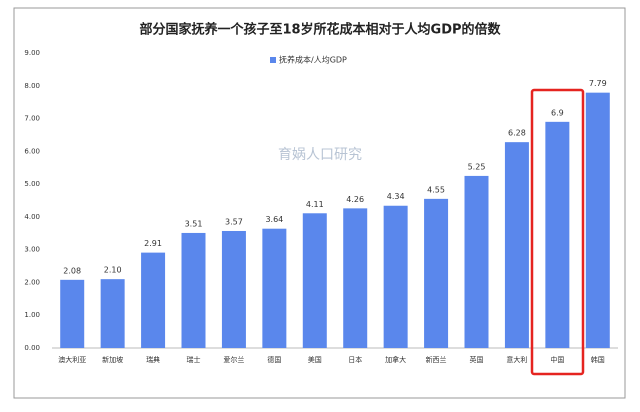 The height and width of the screenshot is (412, 640). I want to click on y-tick-label: 3.00, so click(32, 250).